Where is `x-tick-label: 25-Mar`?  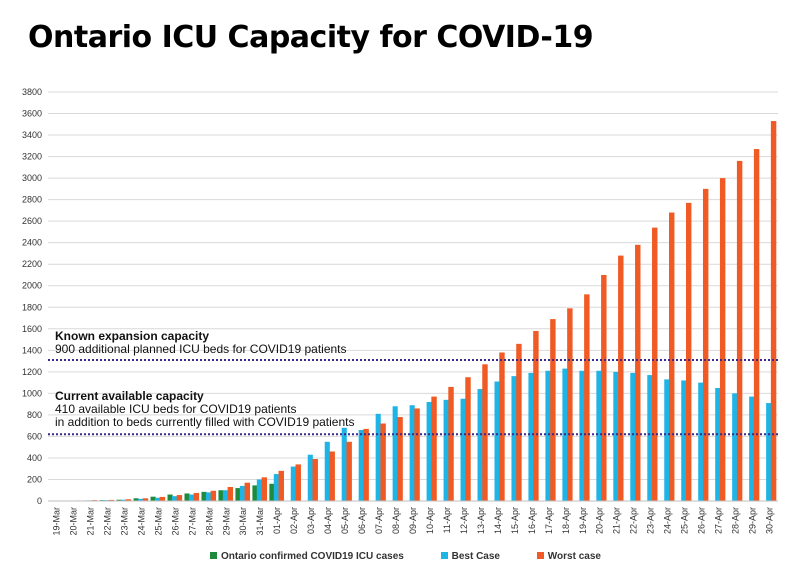 x-tick-label: 25-Mar is located at coordinates (158, 521).